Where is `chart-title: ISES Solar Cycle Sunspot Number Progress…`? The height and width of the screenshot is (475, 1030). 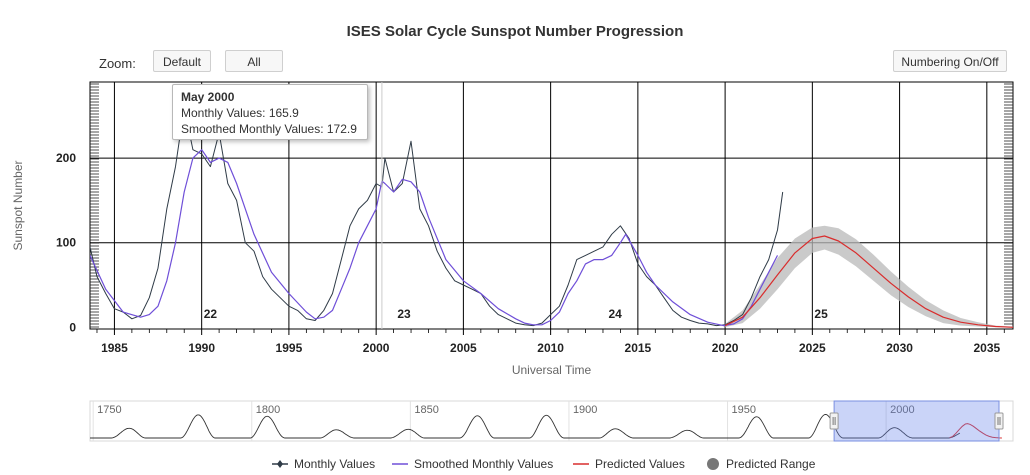
chart-title: ISES Solar Cycle Sunspot Number Progress… is located at coordinates (515, 31).